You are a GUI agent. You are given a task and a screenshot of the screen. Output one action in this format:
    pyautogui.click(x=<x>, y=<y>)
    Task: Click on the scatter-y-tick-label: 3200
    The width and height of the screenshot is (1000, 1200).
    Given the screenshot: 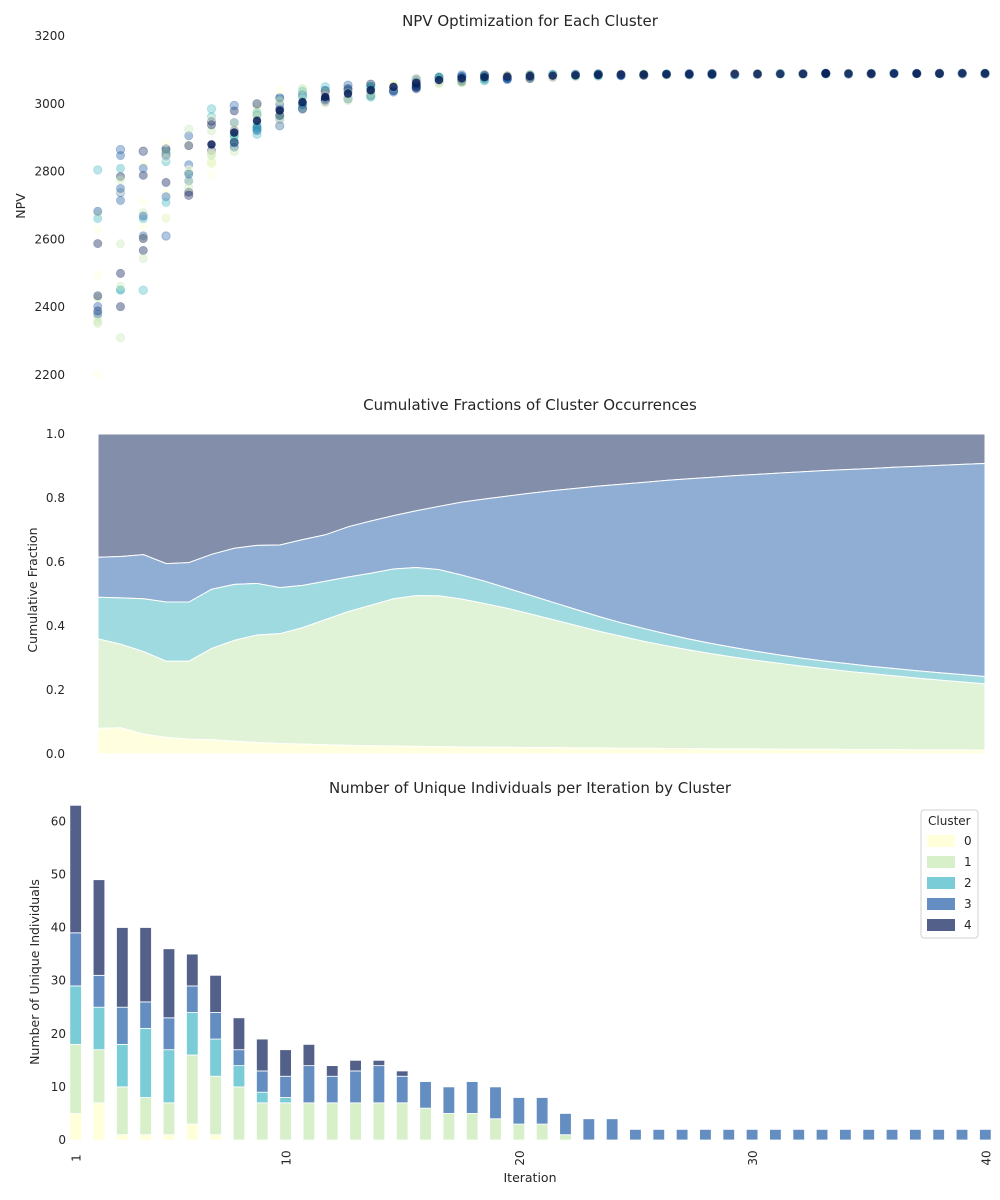 What is the action you would take?
    pyautogui.click(x=49, y=36)
    